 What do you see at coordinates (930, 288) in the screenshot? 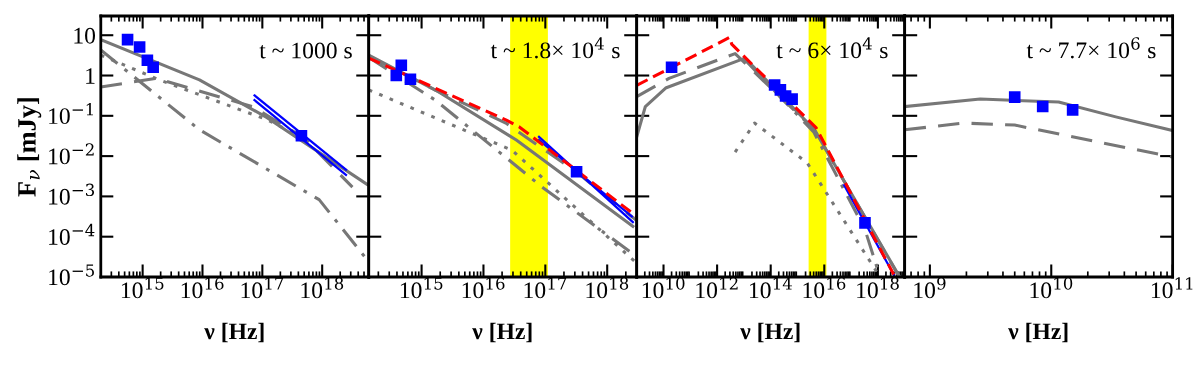
I see `x-tick-label: 10$^{9}$` at bounding box center [930, 288].